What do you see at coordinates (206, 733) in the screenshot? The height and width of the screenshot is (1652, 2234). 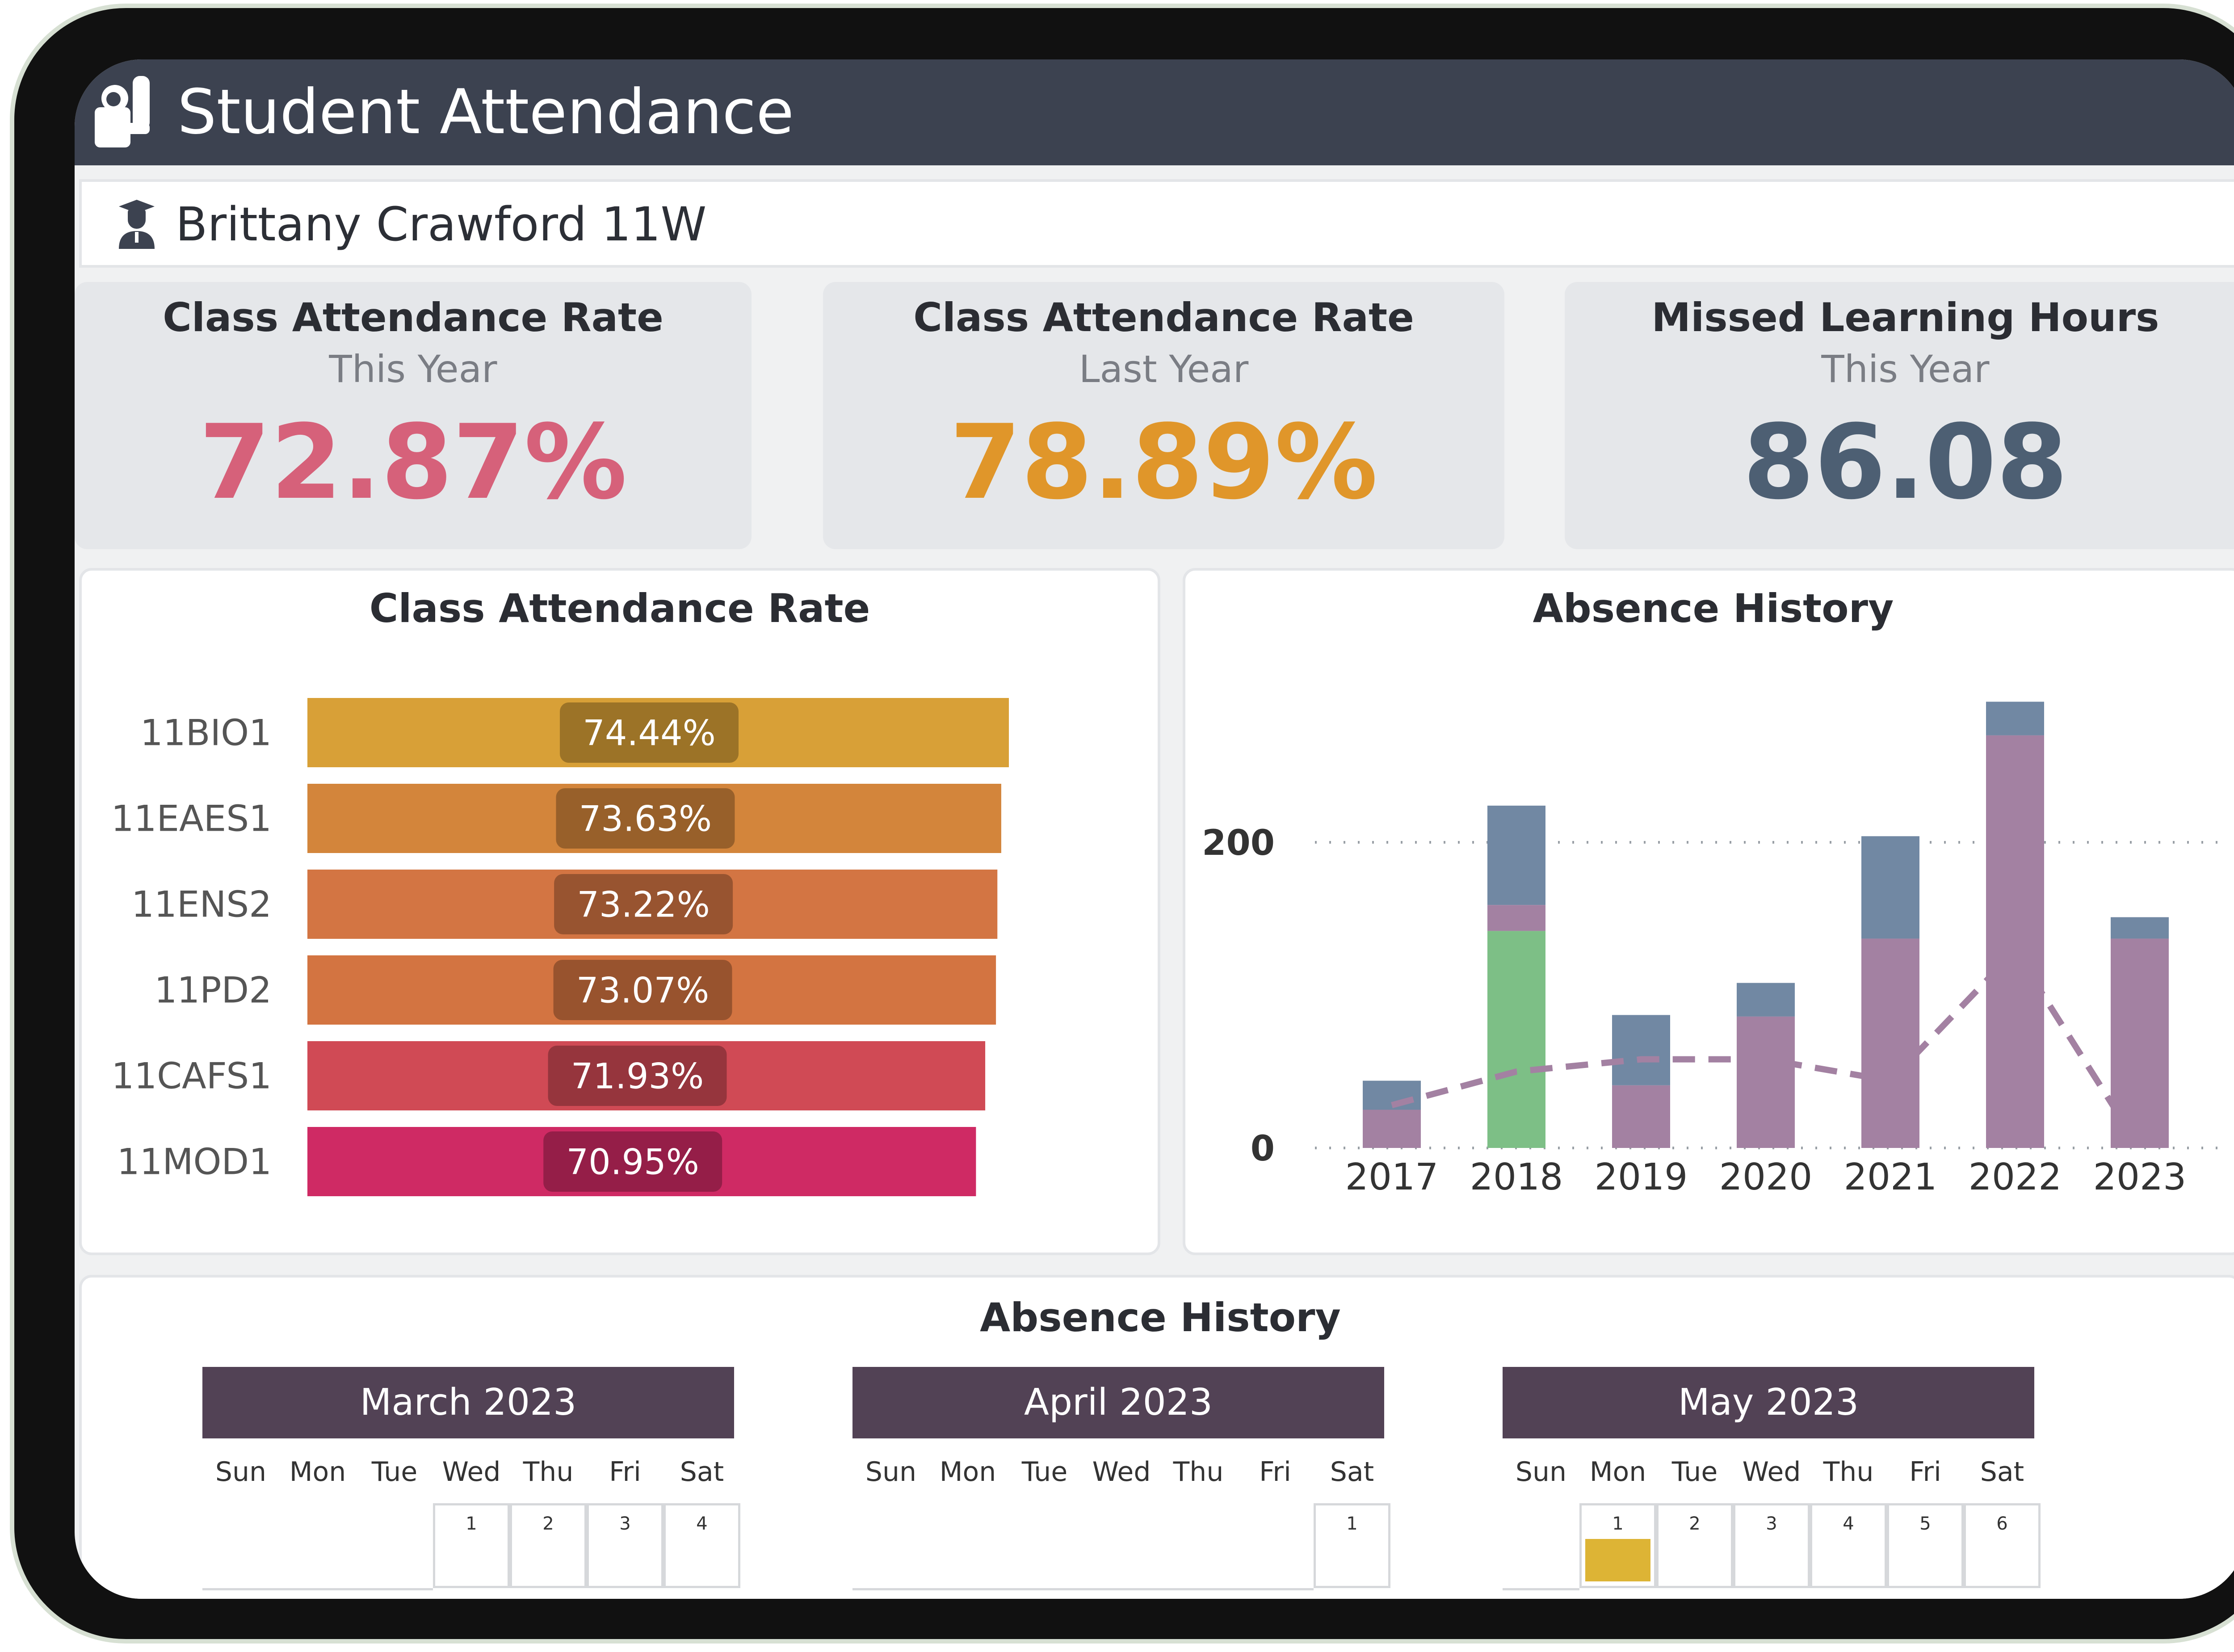 I see `category-label: 11BIO1` at bounding box center [206, 733].